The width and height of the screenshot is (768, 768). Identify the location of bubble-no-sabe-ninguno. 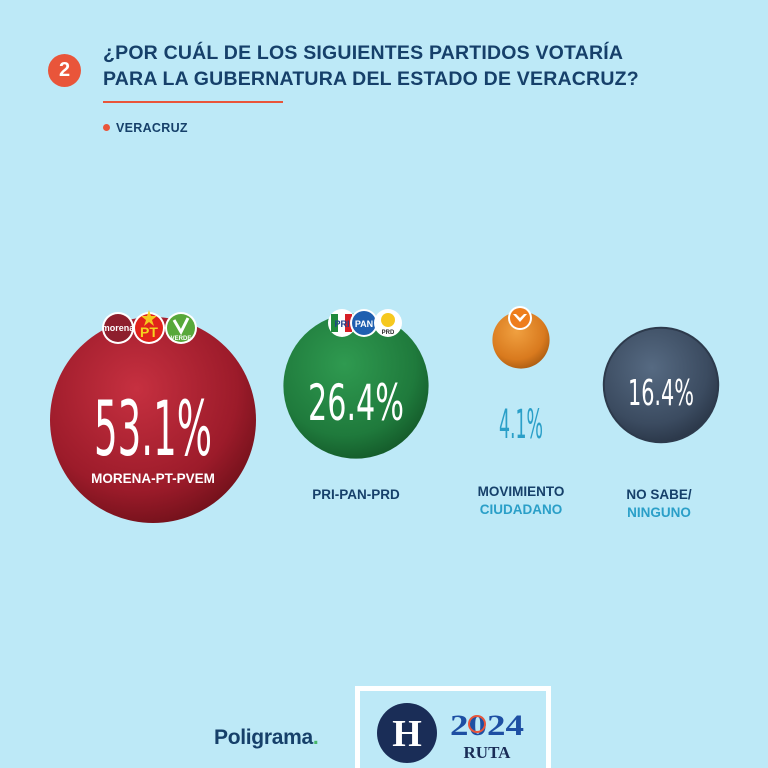
(661, 385).